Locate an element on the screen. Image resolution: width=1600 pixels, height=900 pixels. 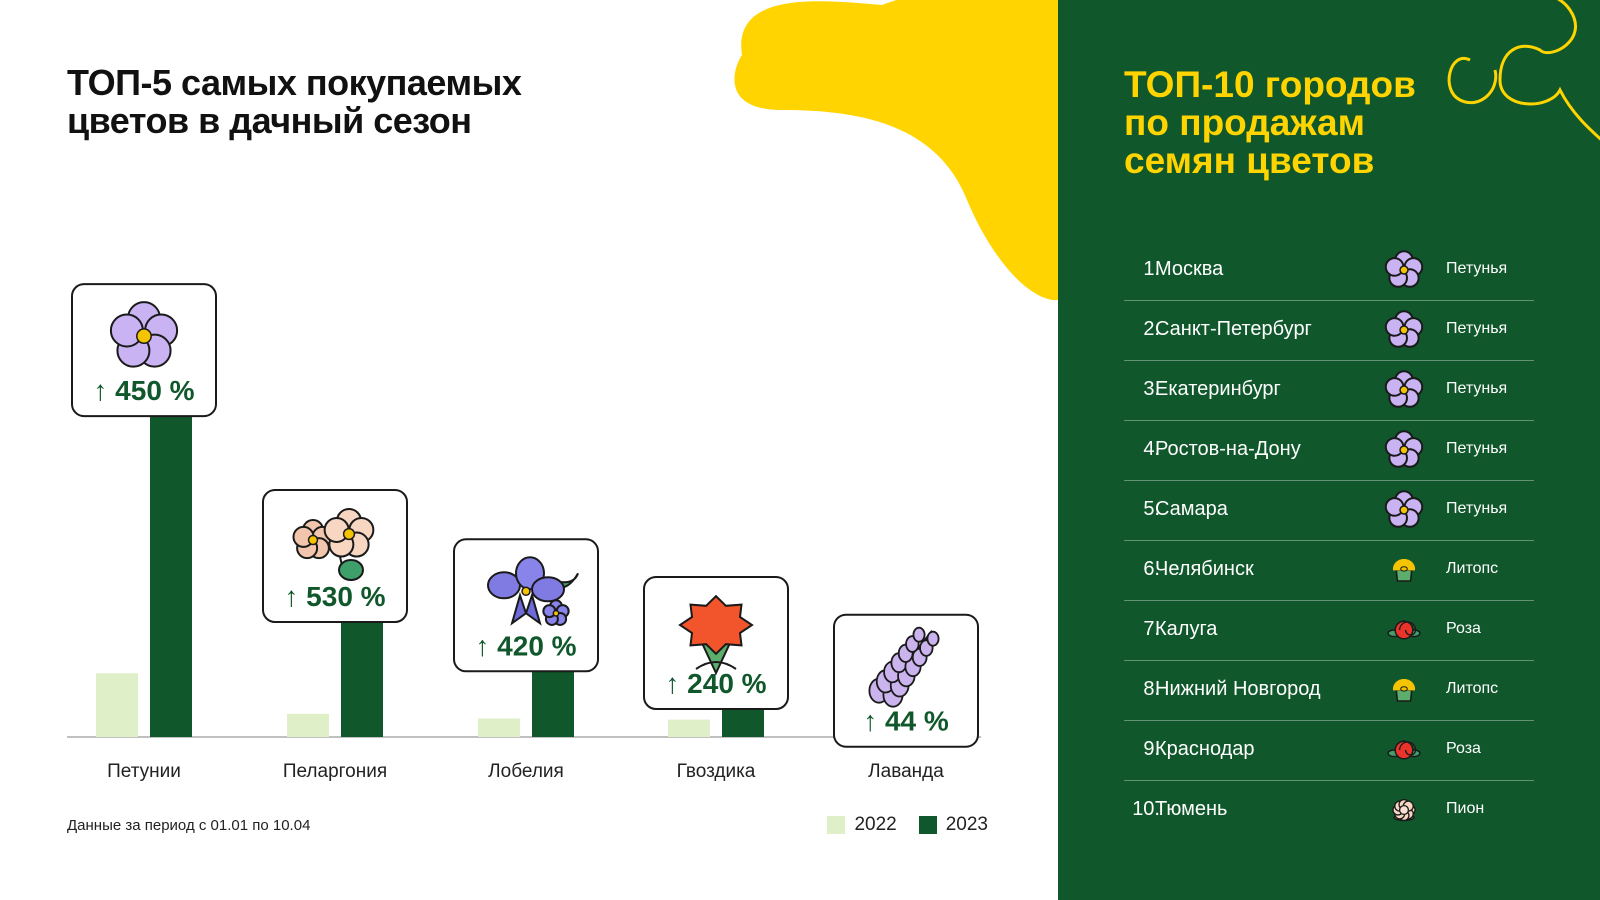
growth-card-frame is located at coordinates (526, 605).